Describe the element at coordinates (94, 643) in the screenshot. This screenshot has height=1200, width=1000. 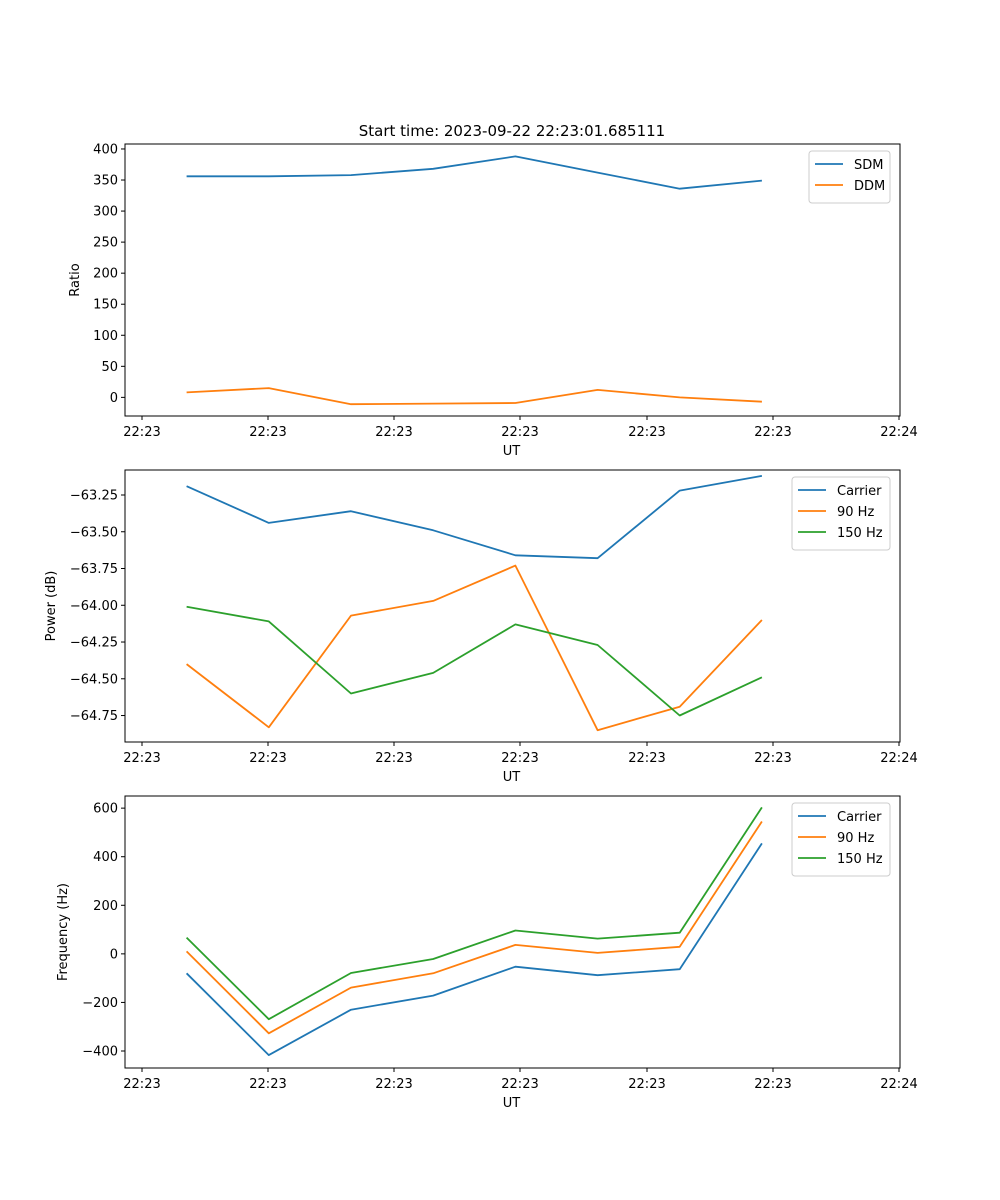
I see `y-tick-label: −64.25` at that location.